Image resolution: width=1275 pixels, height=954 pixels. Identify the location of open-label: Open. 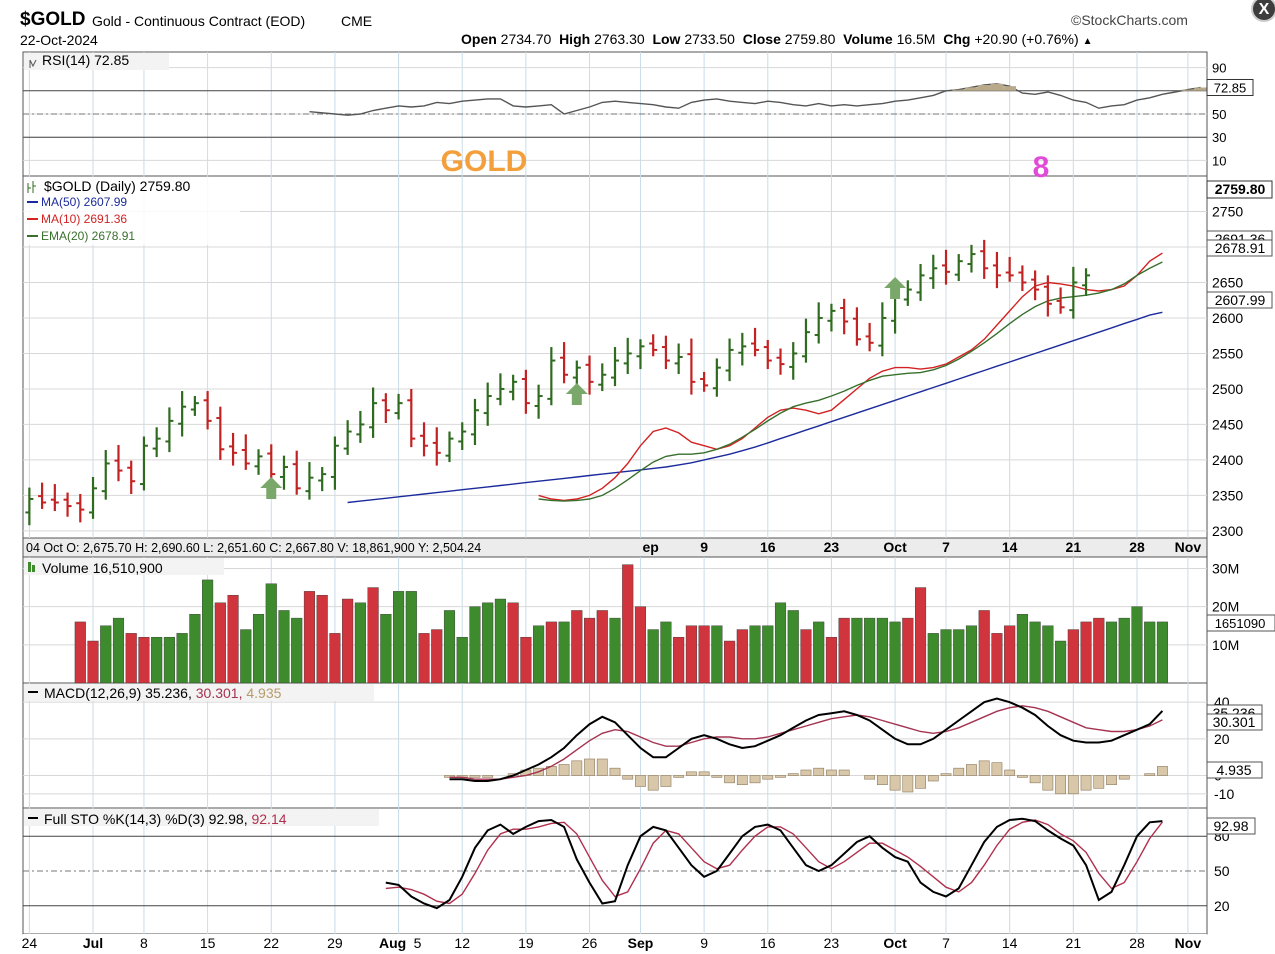
(479, 39).